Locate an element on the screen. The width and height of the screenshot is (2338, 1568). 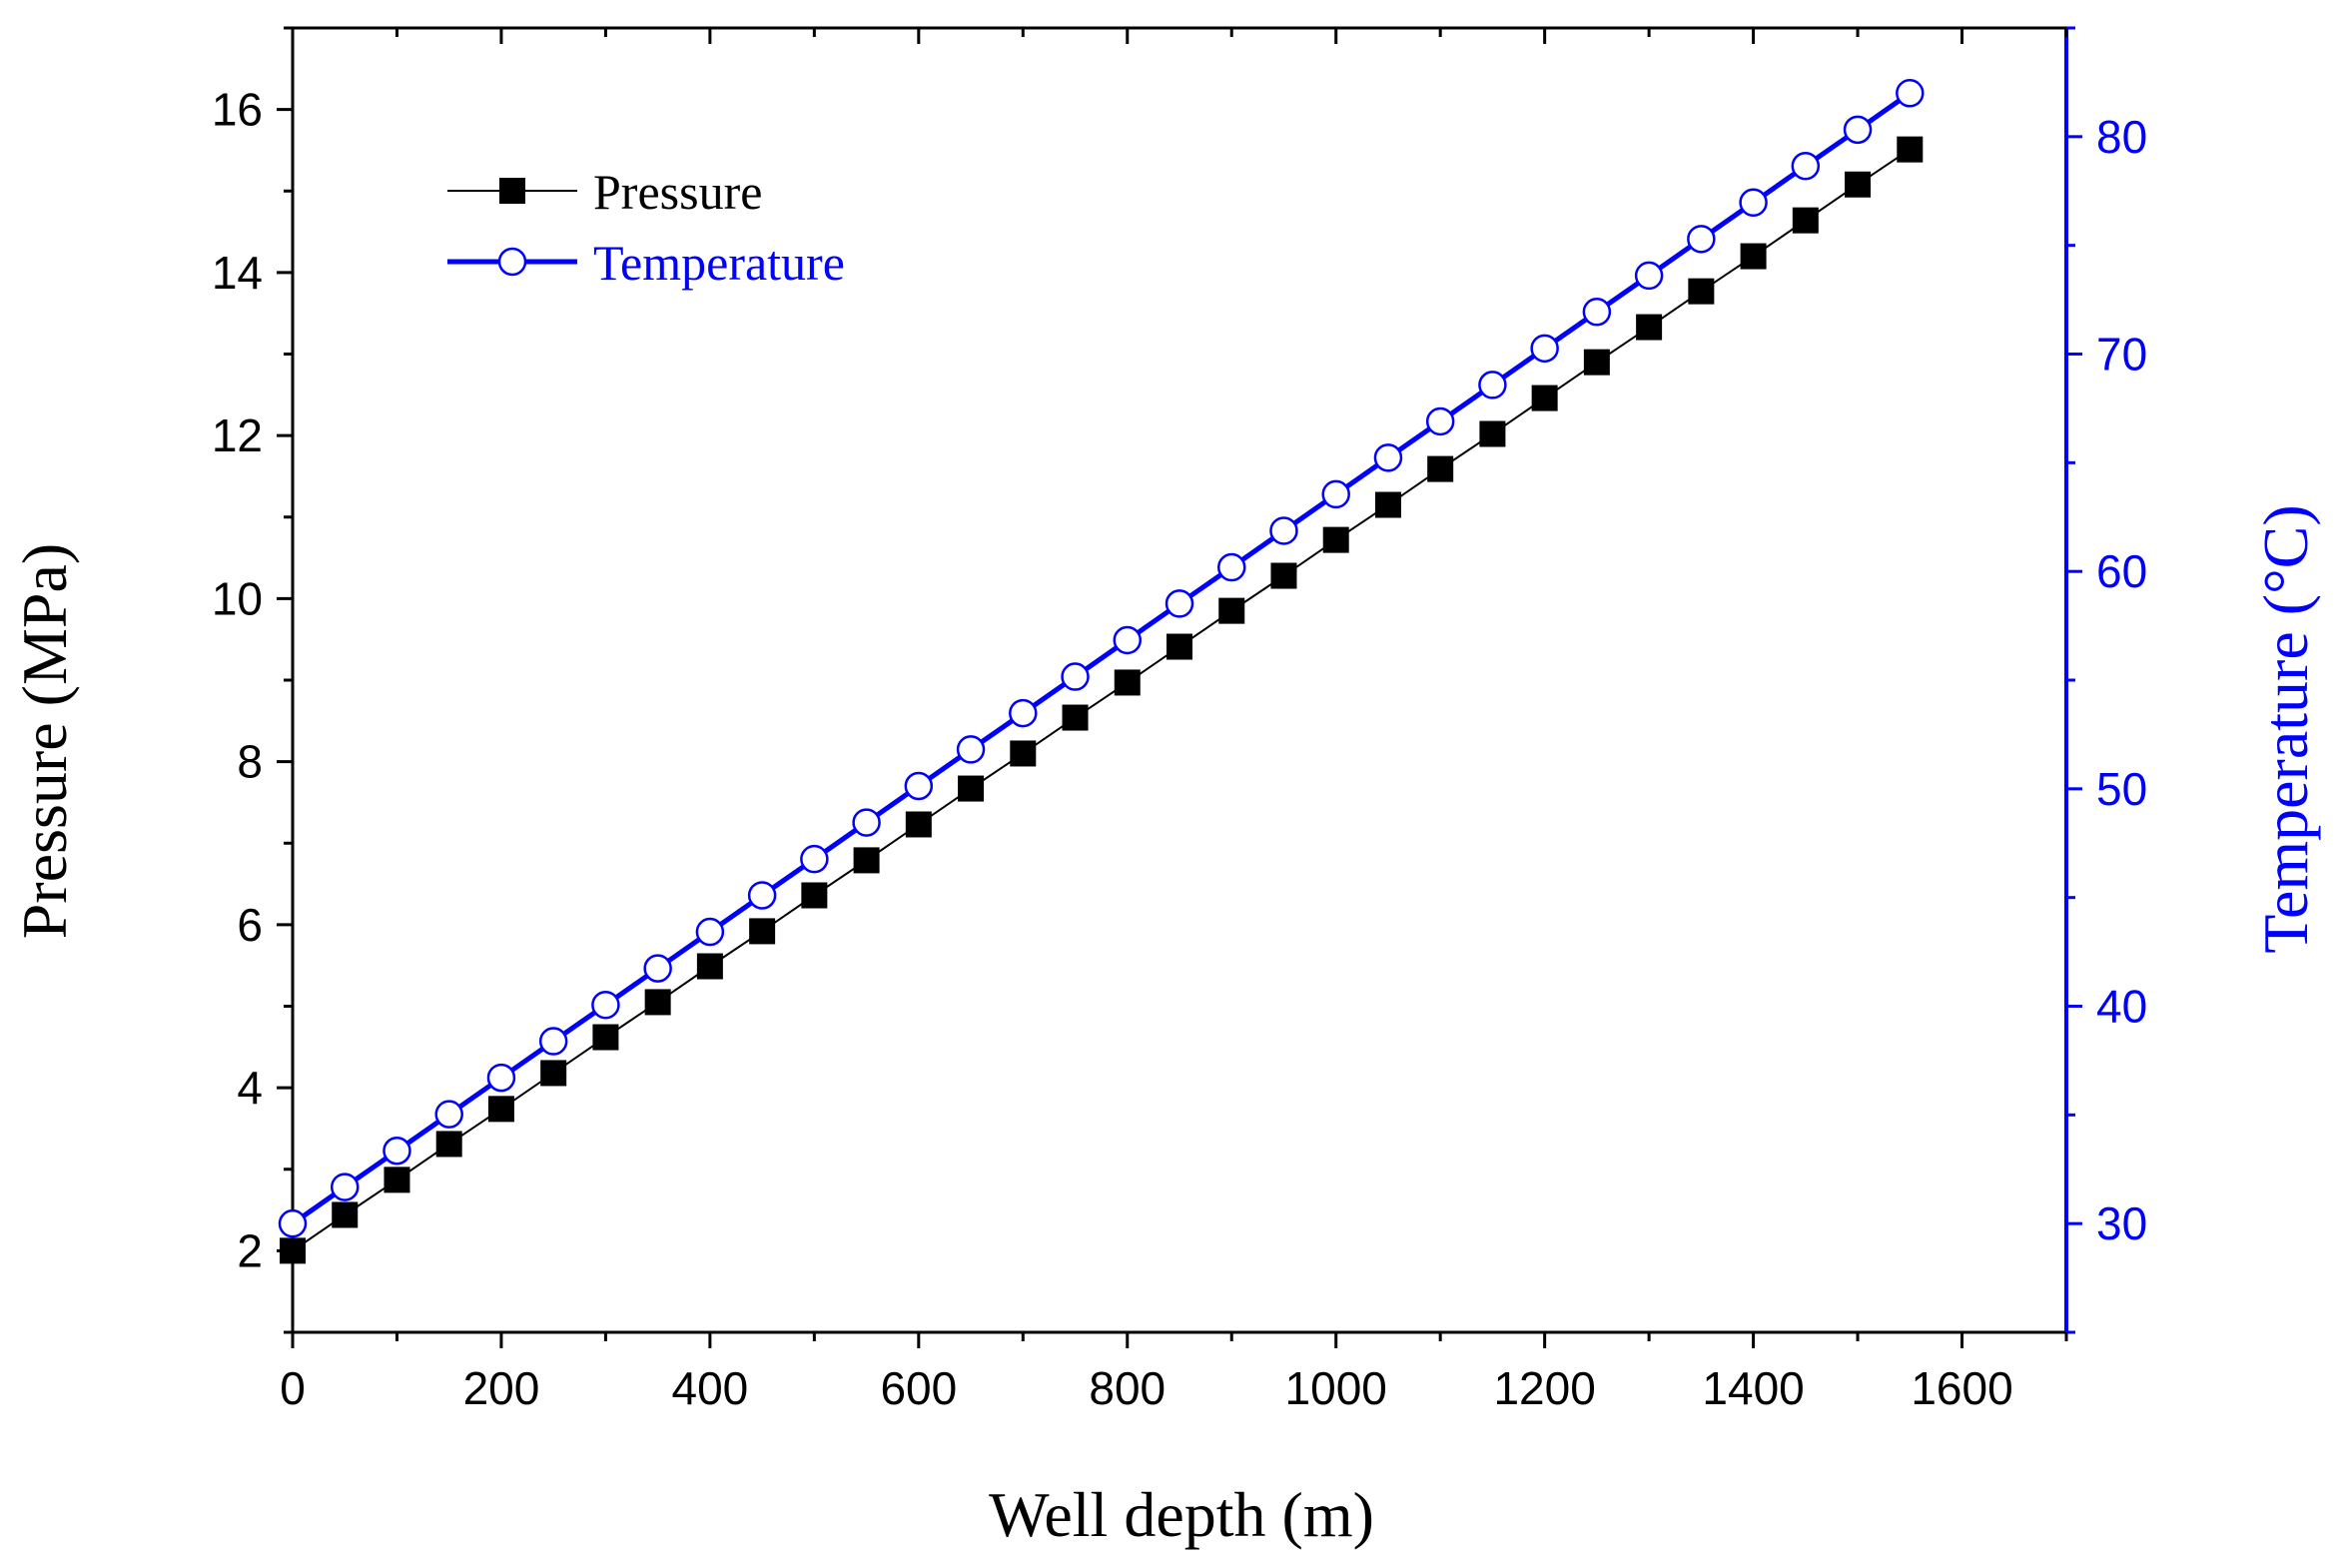
x-tick-label: 0 is located at coordinates (293, 1388).